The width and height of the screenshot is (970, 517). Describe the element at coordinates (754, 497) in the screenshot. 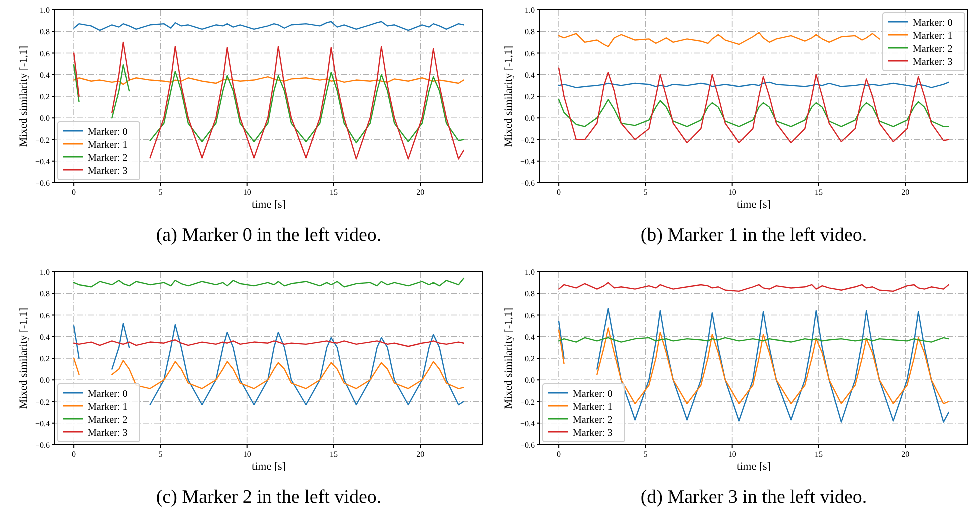

I see `text: (d) Marker 3 in the left video.` at that location.